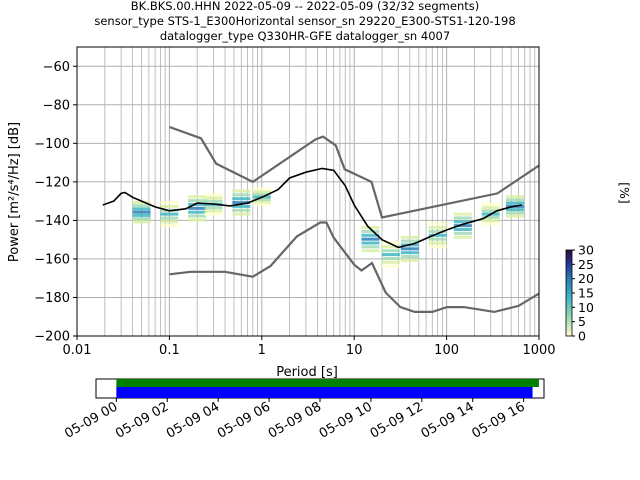 This screenshot has width=640, height=480. Describe the element at coordinates (586, 293) in the screenshot. I see `colorbar-tick-label: 15` at that location.